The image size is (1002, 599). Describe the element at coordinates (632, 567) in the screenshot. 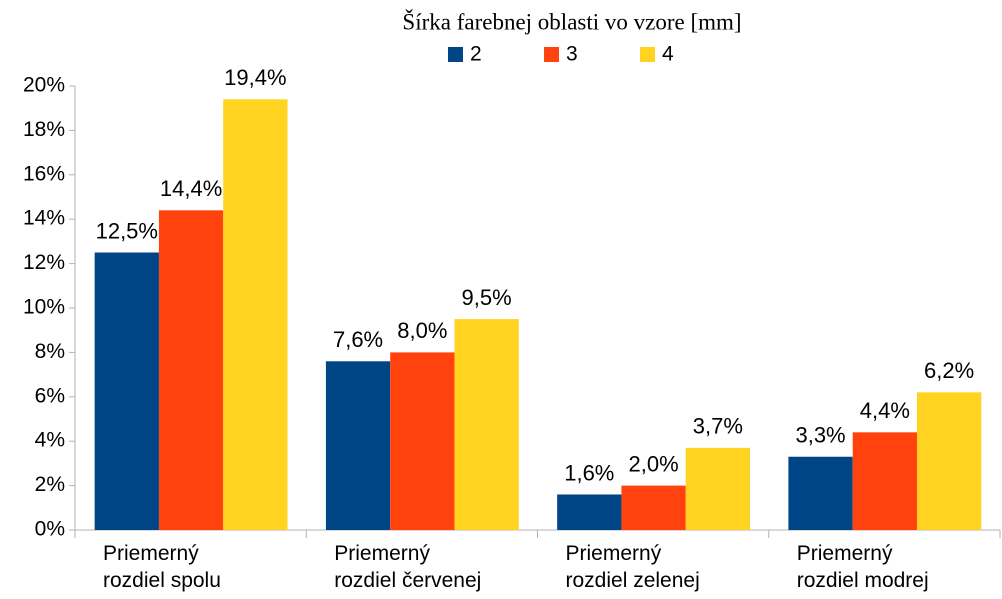

I see `x-tick-label: Priemerný rozdiel zelenej` at that location.